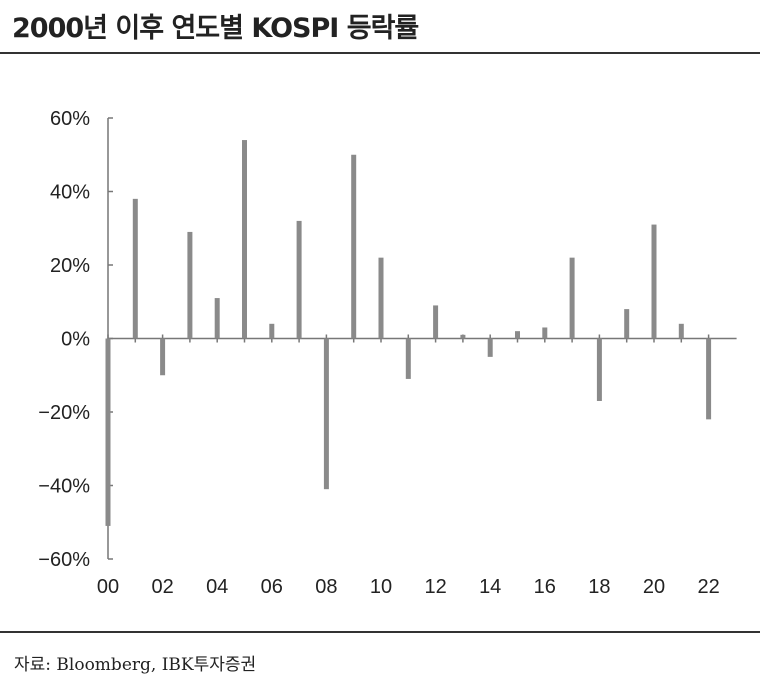  I want to click on x-tick-label: 18, so click(599, 587).